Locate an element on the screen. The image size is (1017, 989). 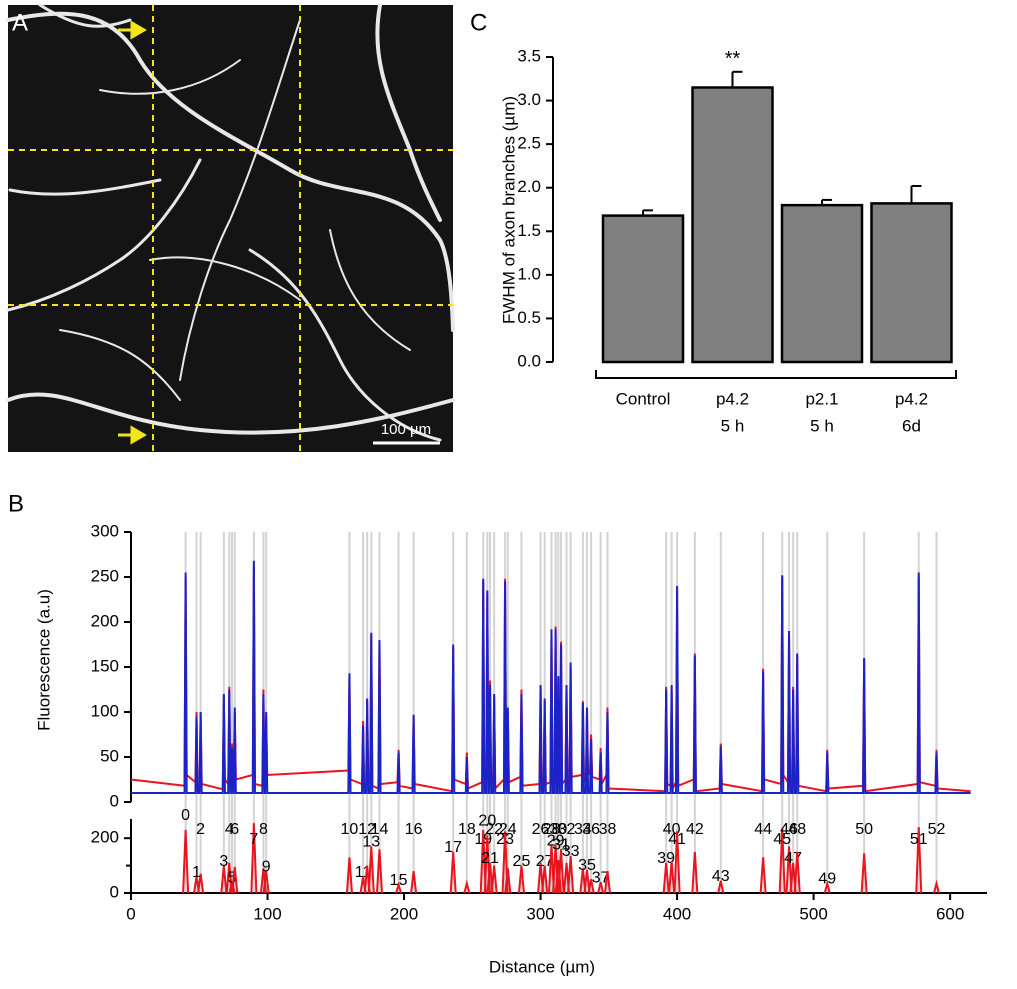
peak-label: 17 is located at coordinates (453, 847).